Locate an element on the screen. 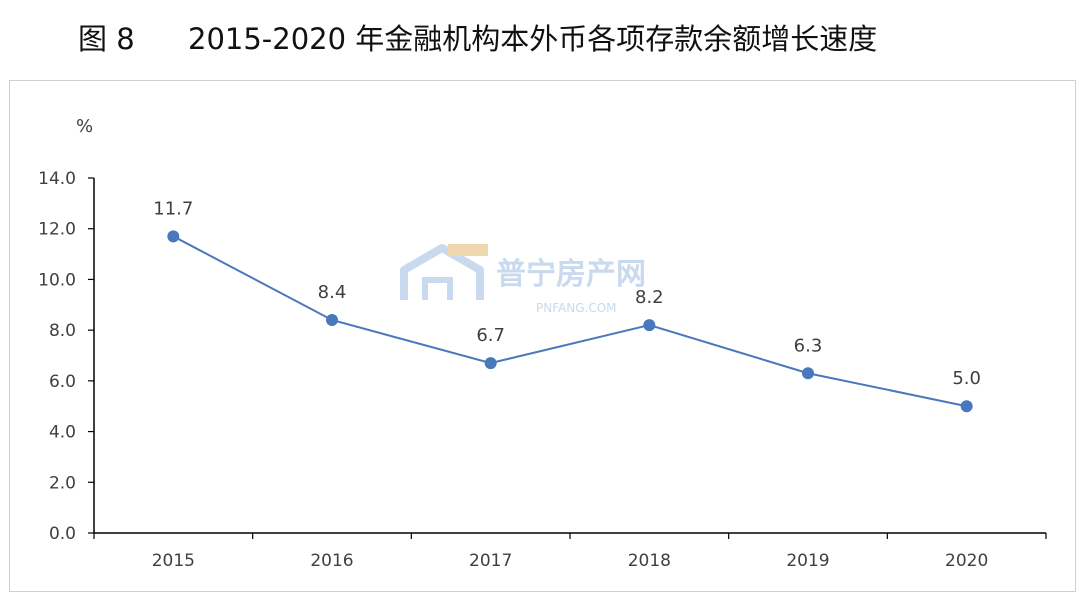  x-tick-label: 2015 is located at coordinates (173, 561).